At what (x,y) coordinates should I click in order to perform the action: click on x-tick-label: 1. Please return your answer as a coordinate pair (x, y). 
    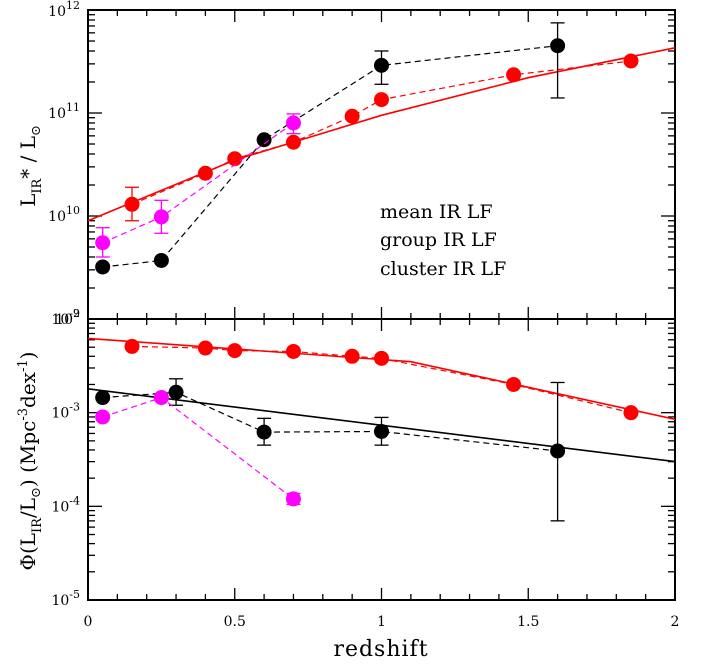
    Looking at the image, I should click on (381, 622).